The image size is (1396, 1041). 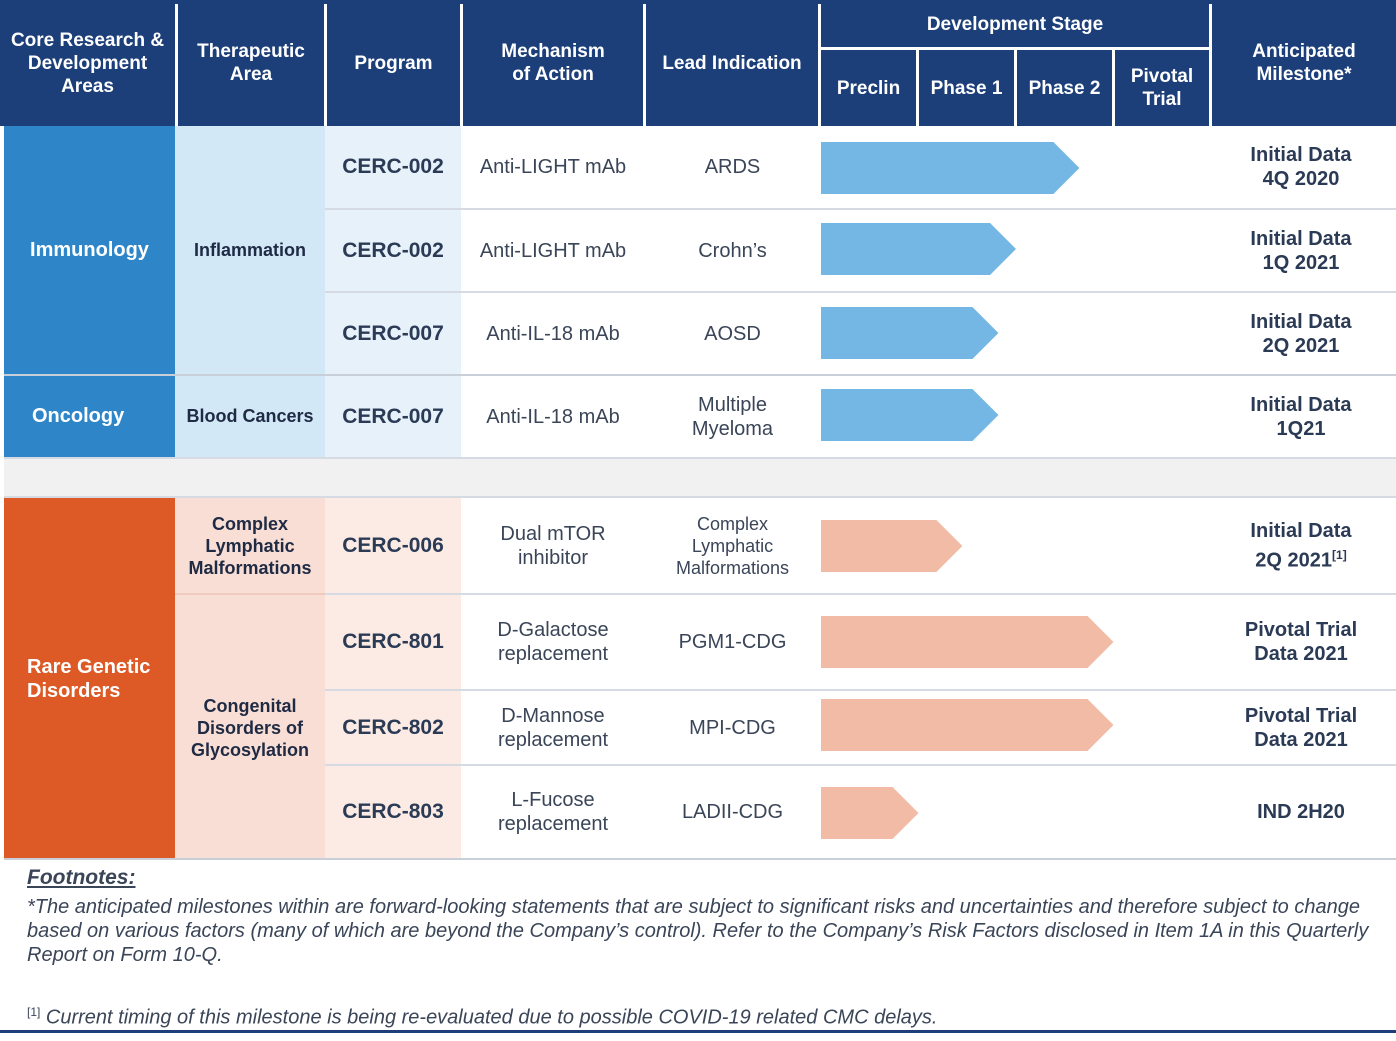 I want to click on stage-phase1: Phase 1, so click(x=966, y=88).